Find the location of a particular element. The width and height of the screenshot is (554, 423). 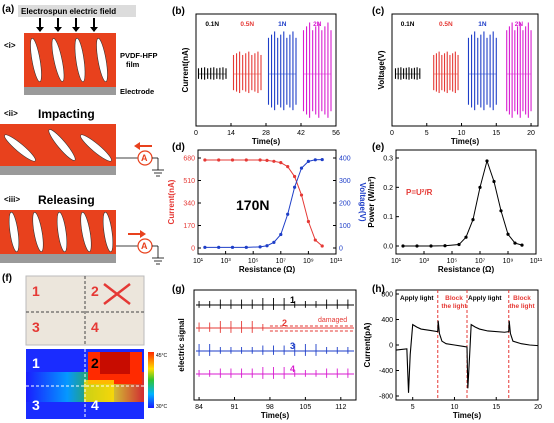

h-series-line is located at coordinates (467, 356).